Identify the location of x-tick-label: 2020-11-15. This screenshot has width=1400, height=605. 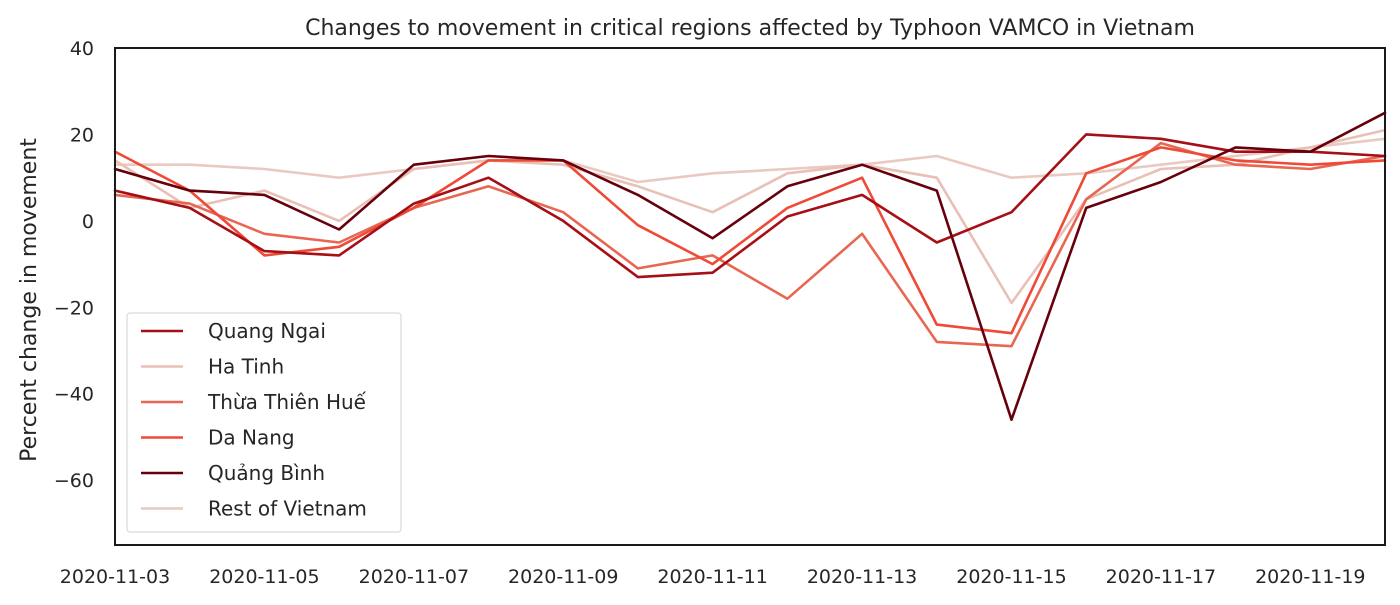
(1011, 577).